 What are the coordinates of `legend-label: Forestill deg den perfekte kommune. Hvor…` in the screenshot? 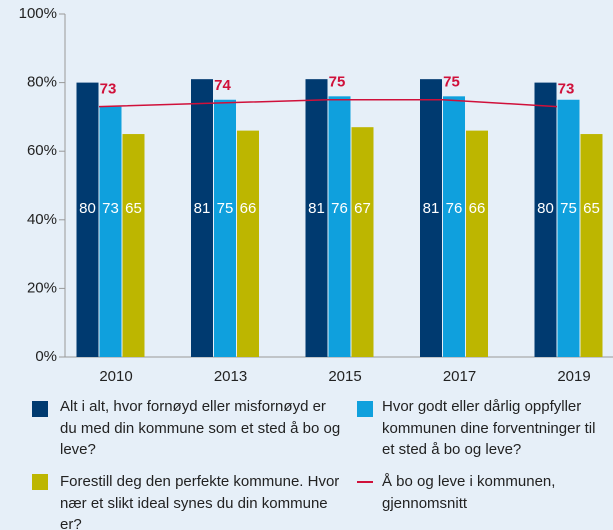 It's located at (200, 501).